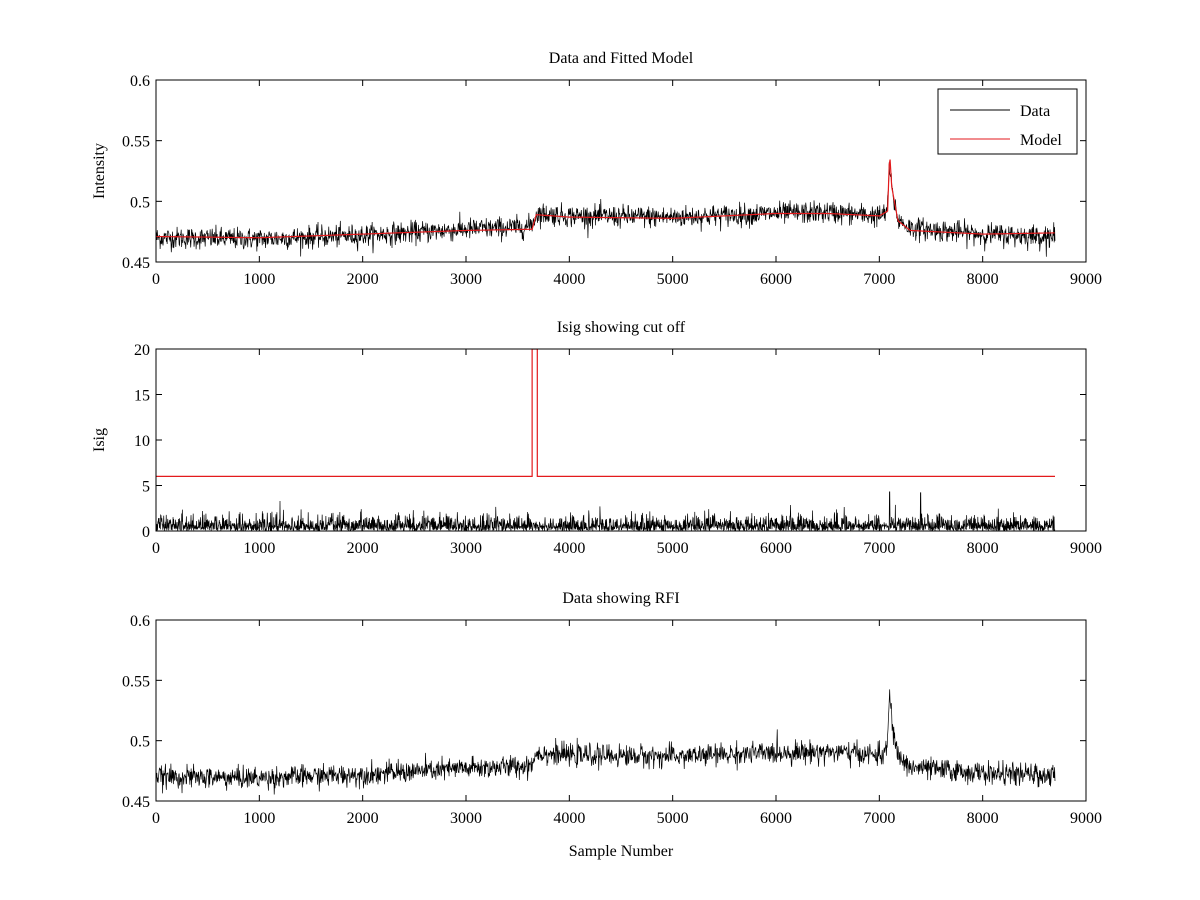  Describe the element at coordinates (1041, 140) in the screenshot. I see `legend-label-model: Model` at that location.